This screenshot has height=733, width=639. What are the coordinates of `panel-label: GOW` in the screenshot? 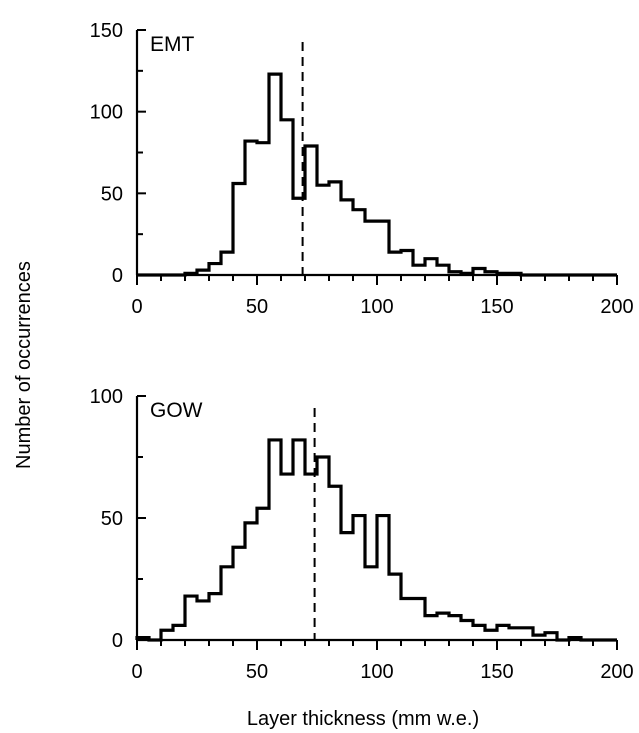 It's located at (176, 410).